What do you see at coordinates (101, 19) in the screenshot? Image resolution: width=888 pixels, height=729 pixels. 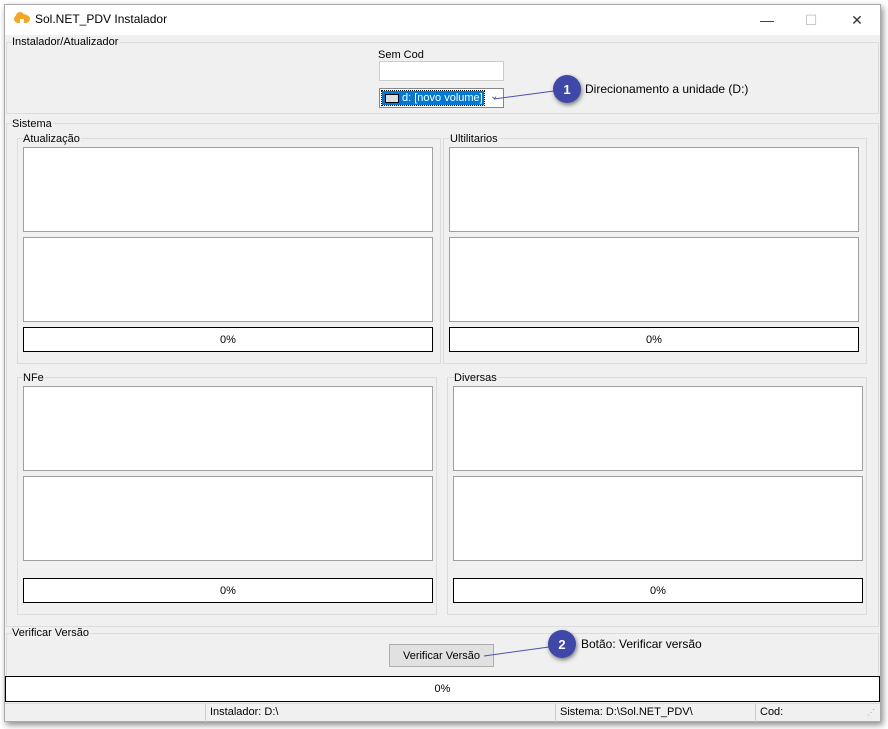 I see `window-title: Sol.NET_PDV Instalador` at bounding box center [101, 19].